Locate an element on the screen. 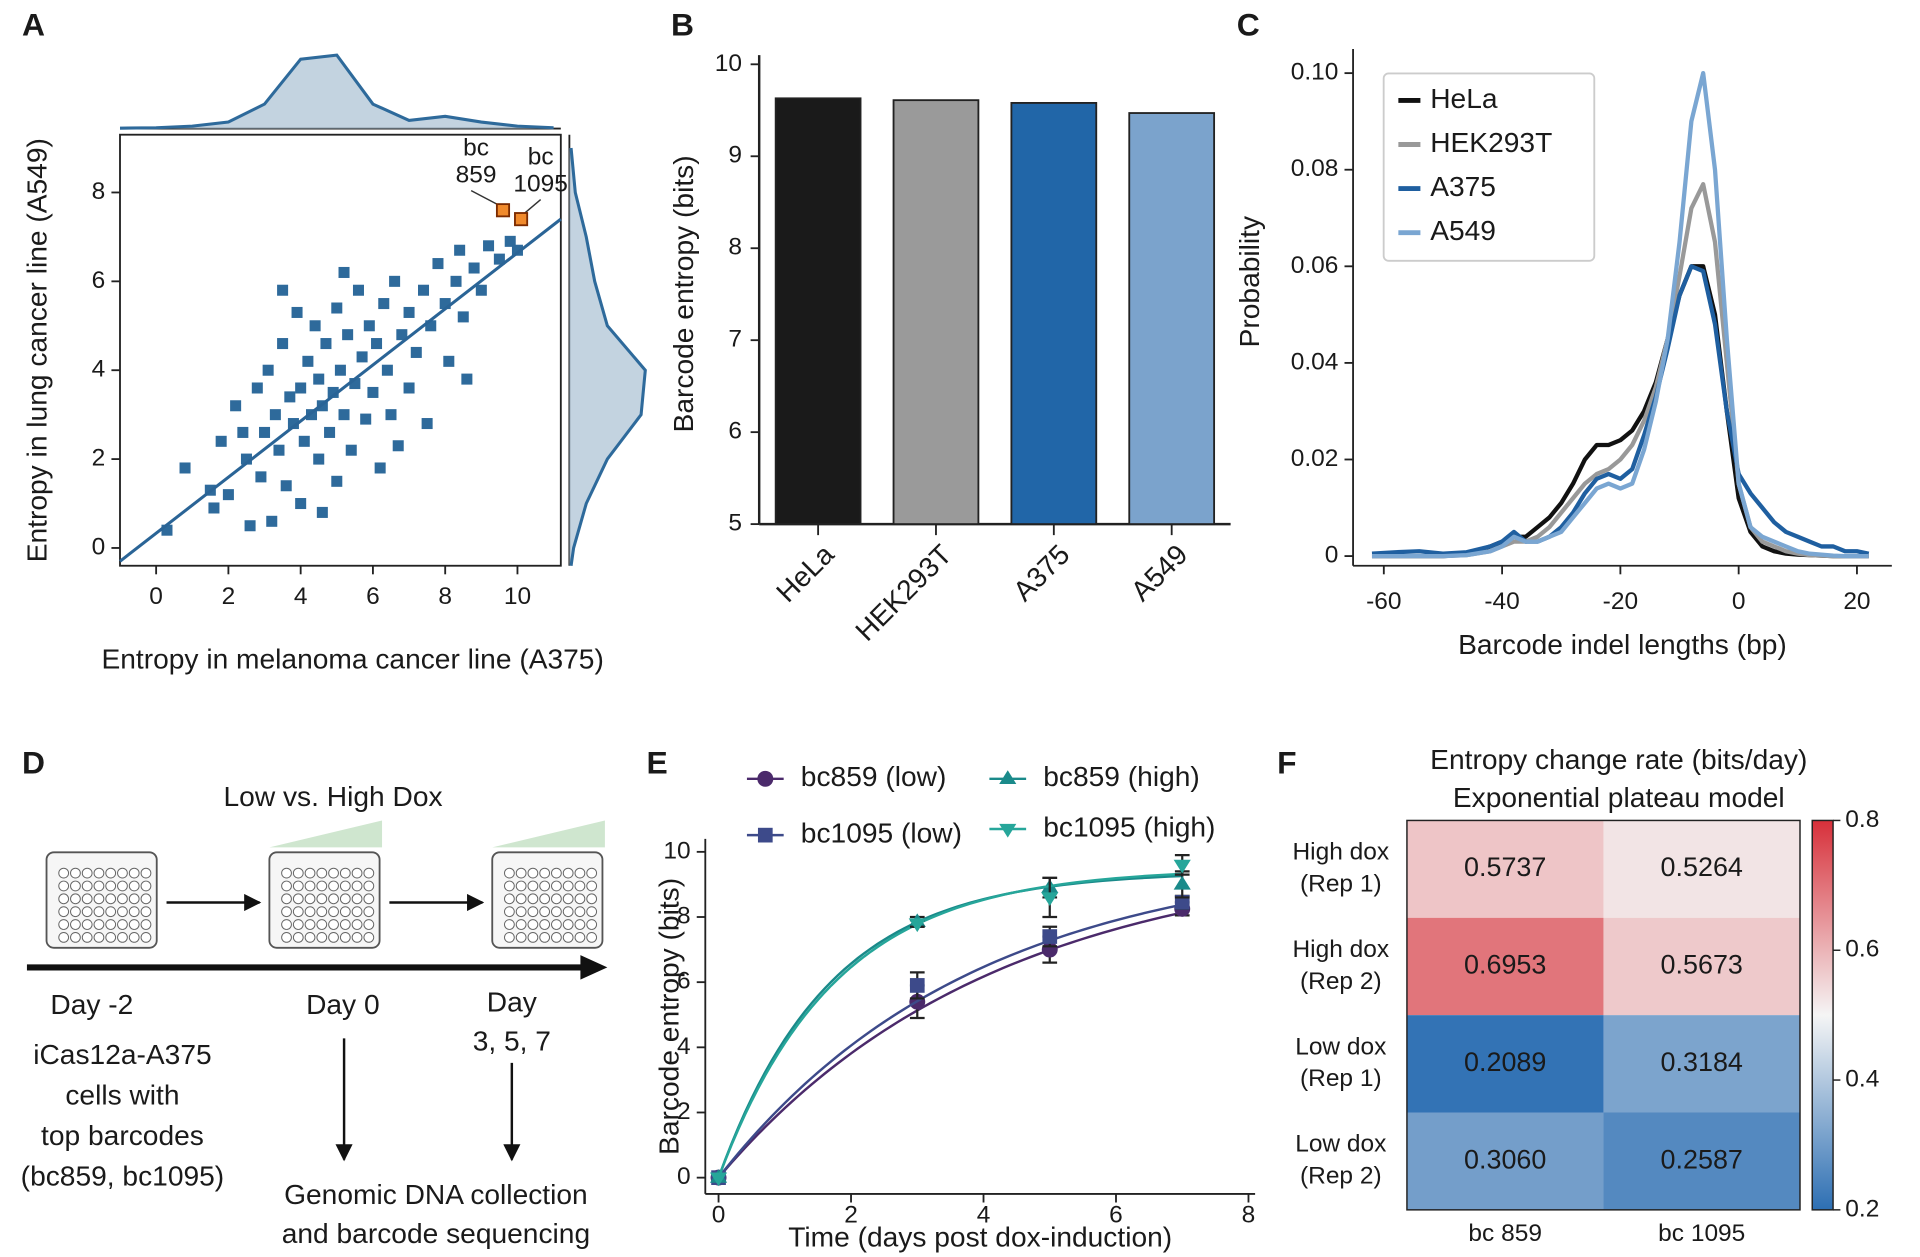 The height and width of the screenshot is (1257, 1920). cells-label: top barcodes is located at coordinates (122, 1135).